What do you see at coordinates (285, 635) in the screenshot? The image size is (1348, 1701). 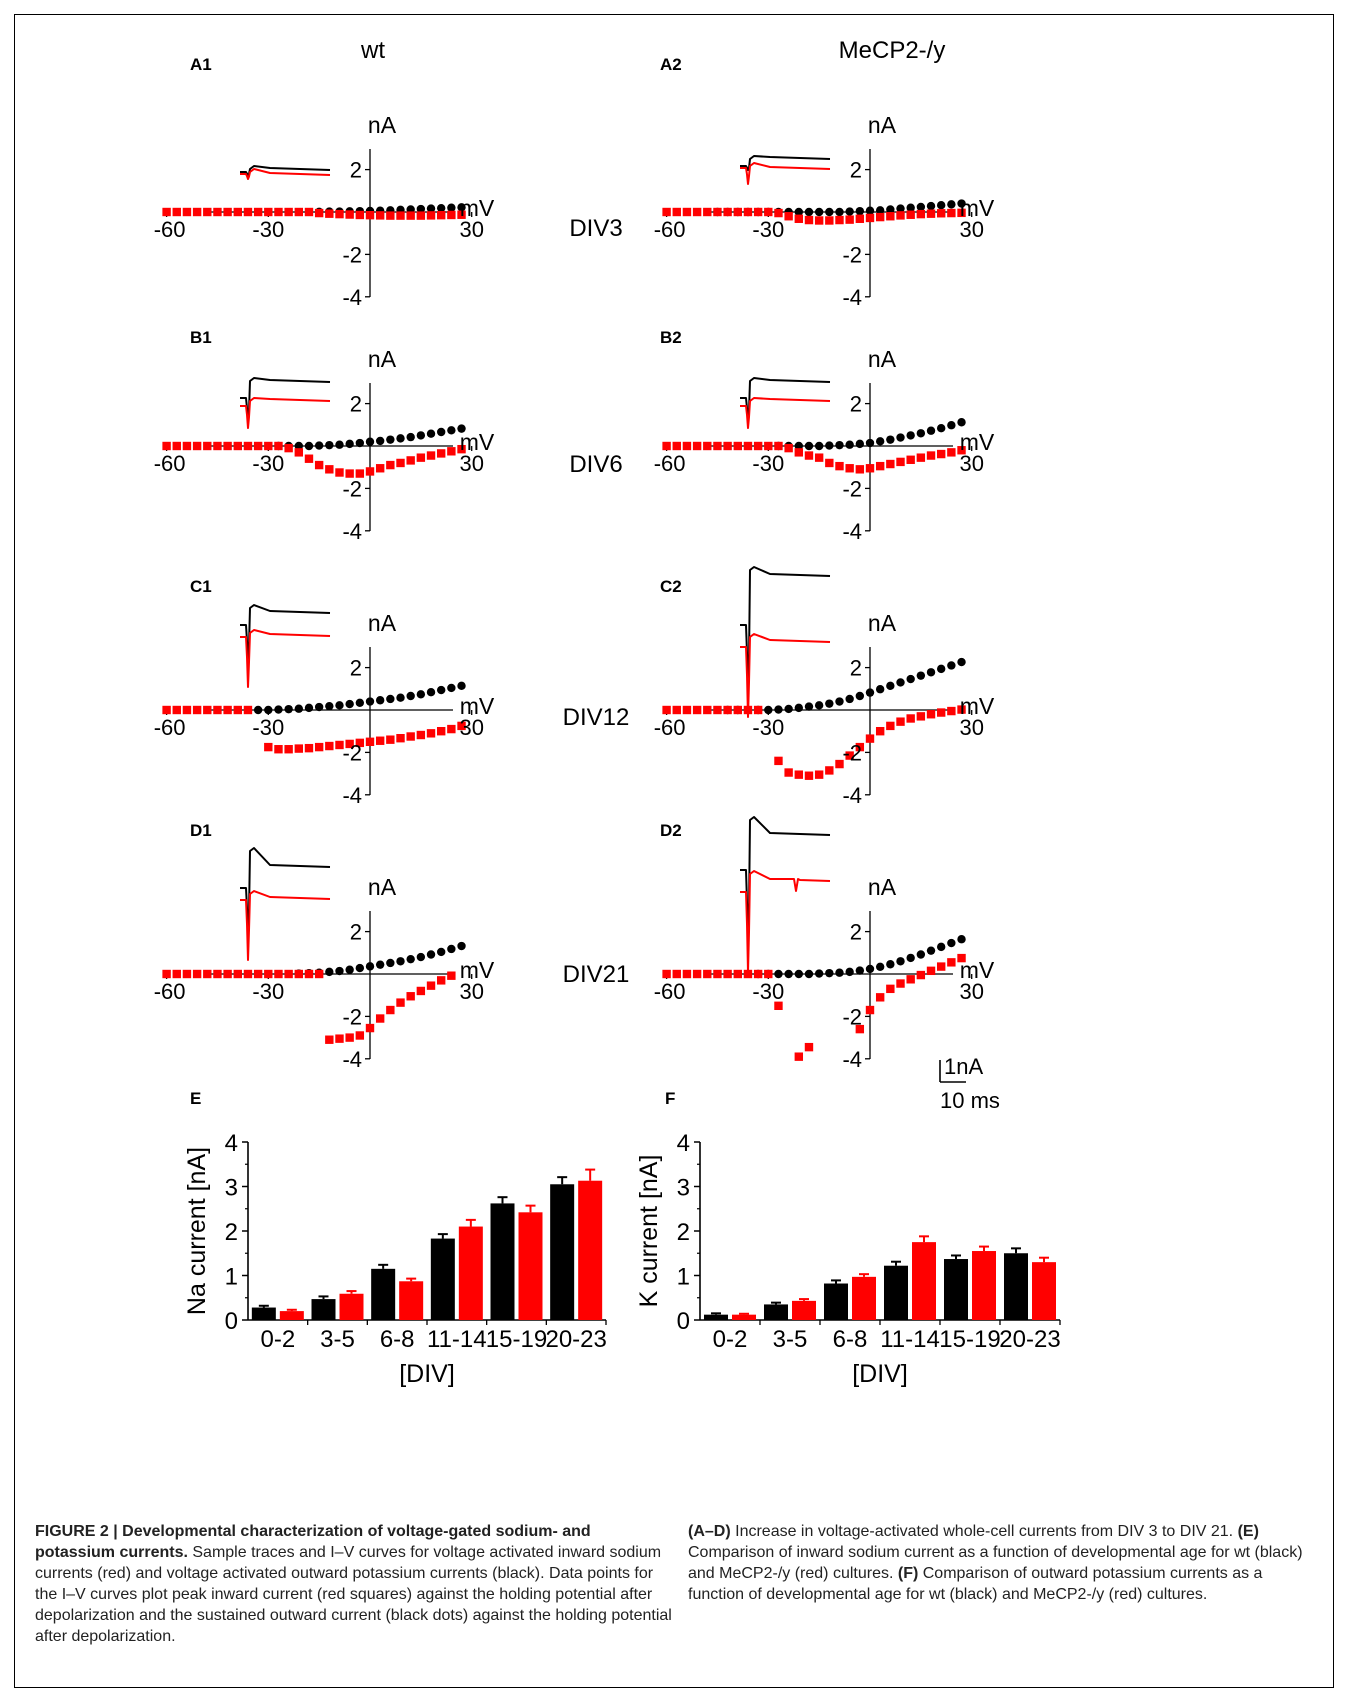 I see `trace-black-c1` at bounding box center [285, 635].